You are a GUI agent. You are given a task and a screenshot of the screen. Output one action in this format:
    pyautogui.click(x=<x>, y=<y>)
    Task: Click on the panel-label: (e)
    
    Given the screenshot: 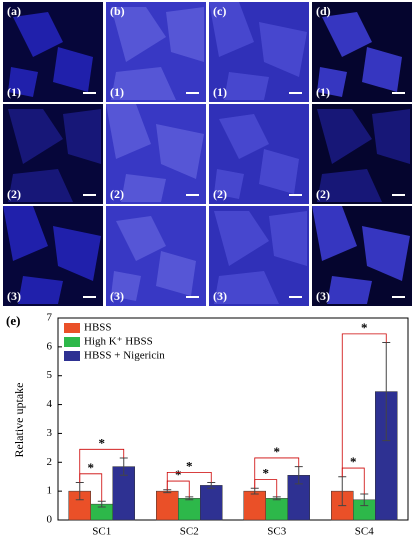 What is the action you would take?
    pyautogui.click(x=13, y=320)
    